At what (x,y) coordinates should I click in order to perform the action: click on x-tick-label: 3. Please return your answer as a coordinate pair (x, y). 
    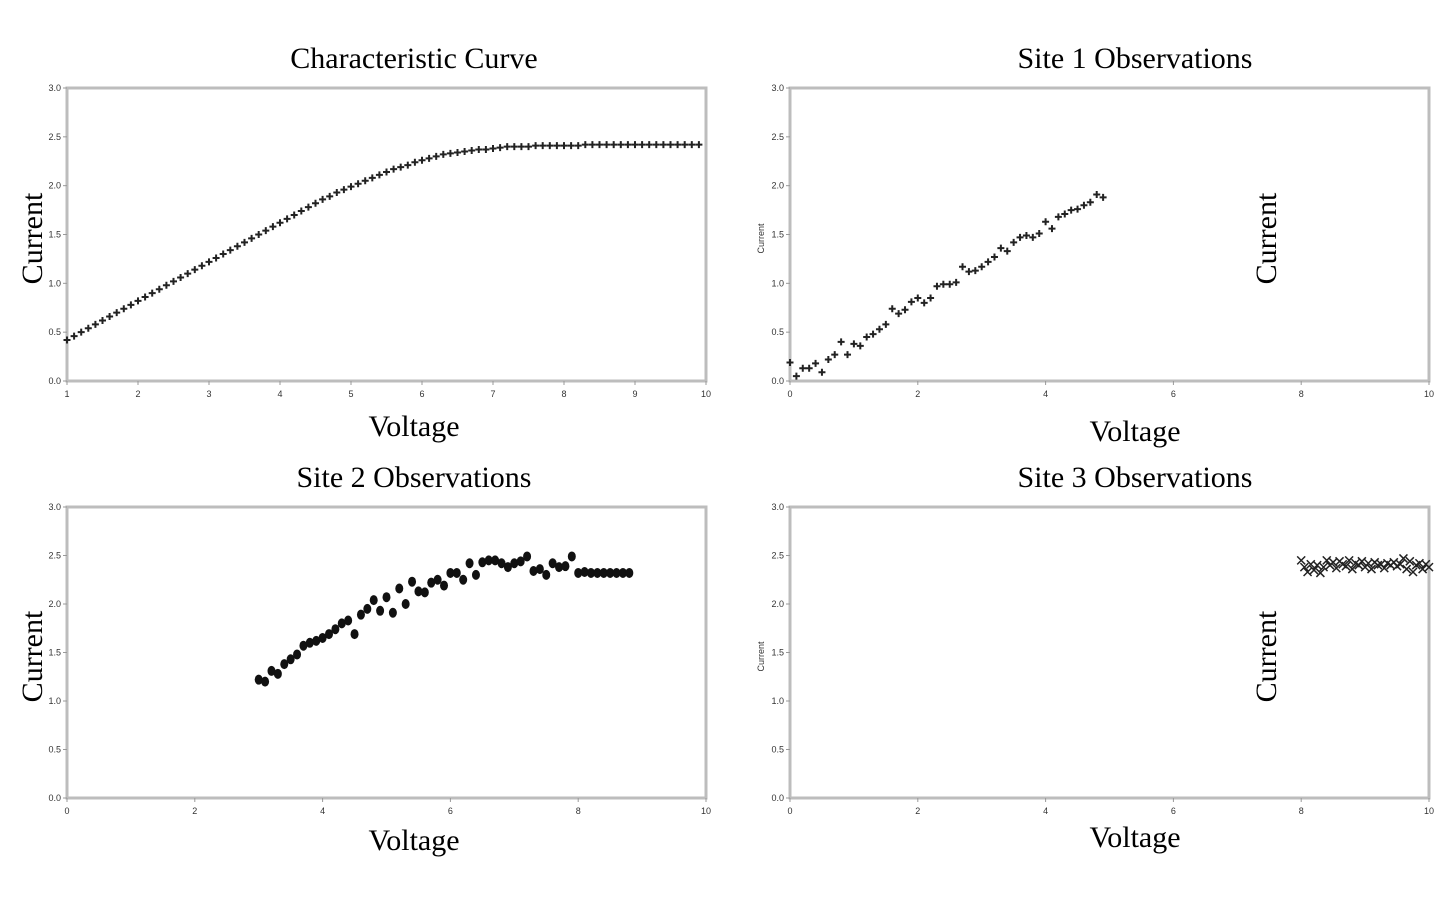
    Looking at the image, I should click on (208, 394).